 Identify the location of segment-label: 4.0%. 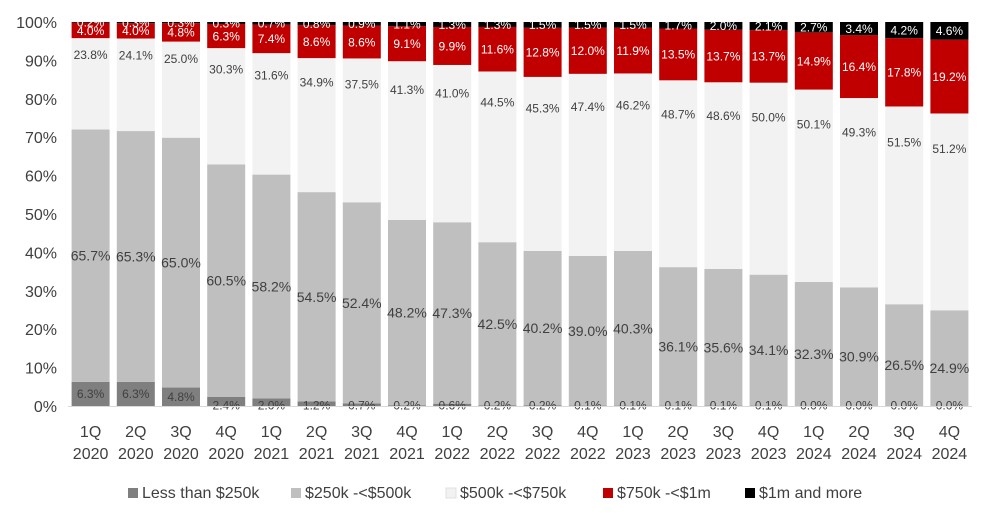
(136, 31).